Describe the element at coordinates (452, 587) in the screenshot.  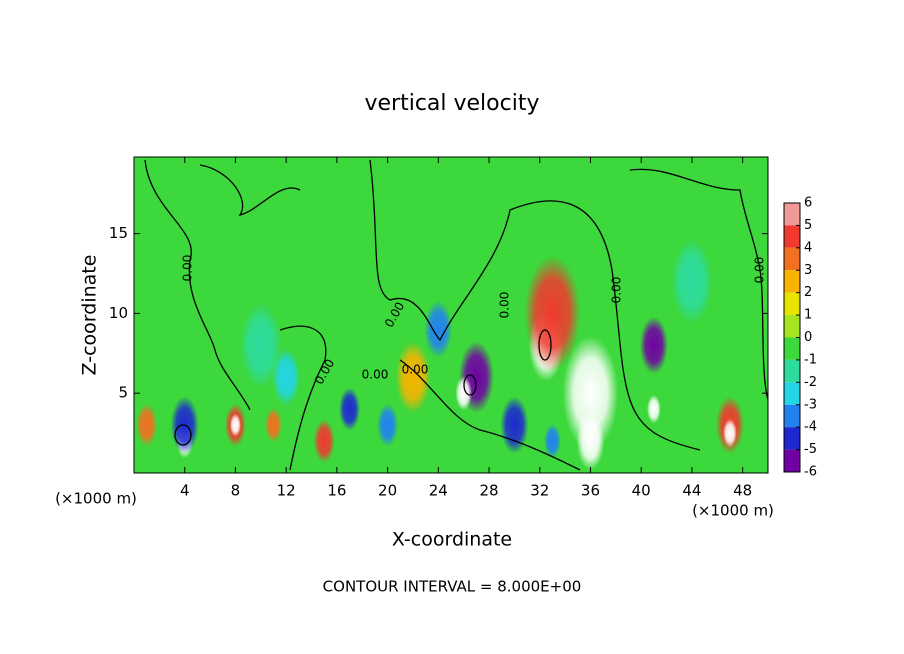
I see `footer: CONTOUR INTERVAL = 8.000E+00` at that location.